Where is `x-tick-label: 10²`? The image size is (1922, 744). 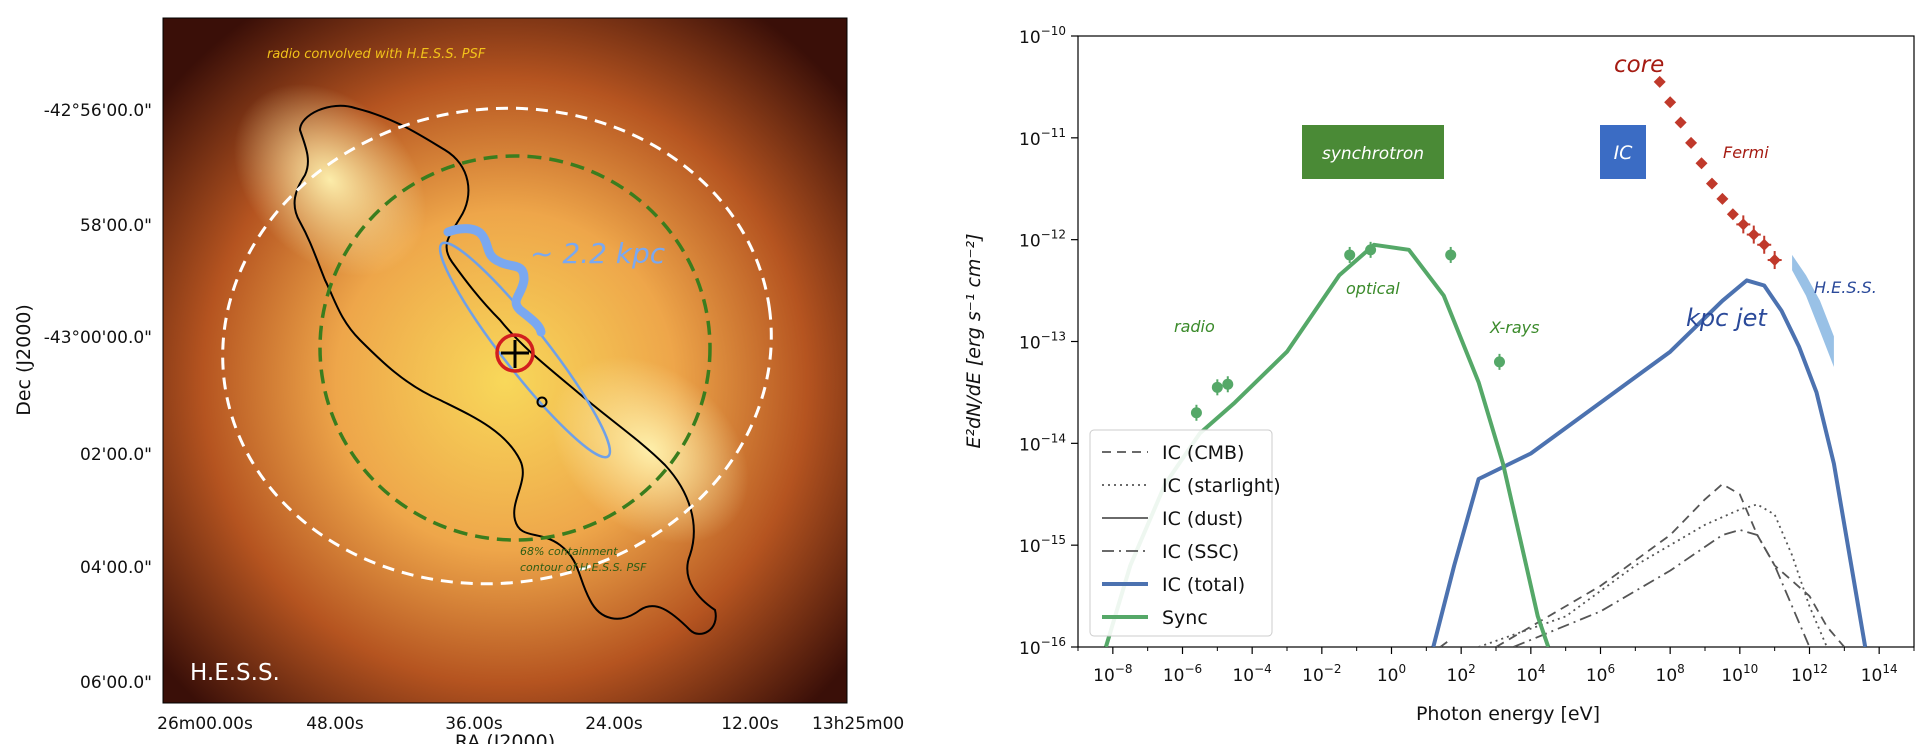
x-tick-label: 10² is located at coordinates (1461, 674).